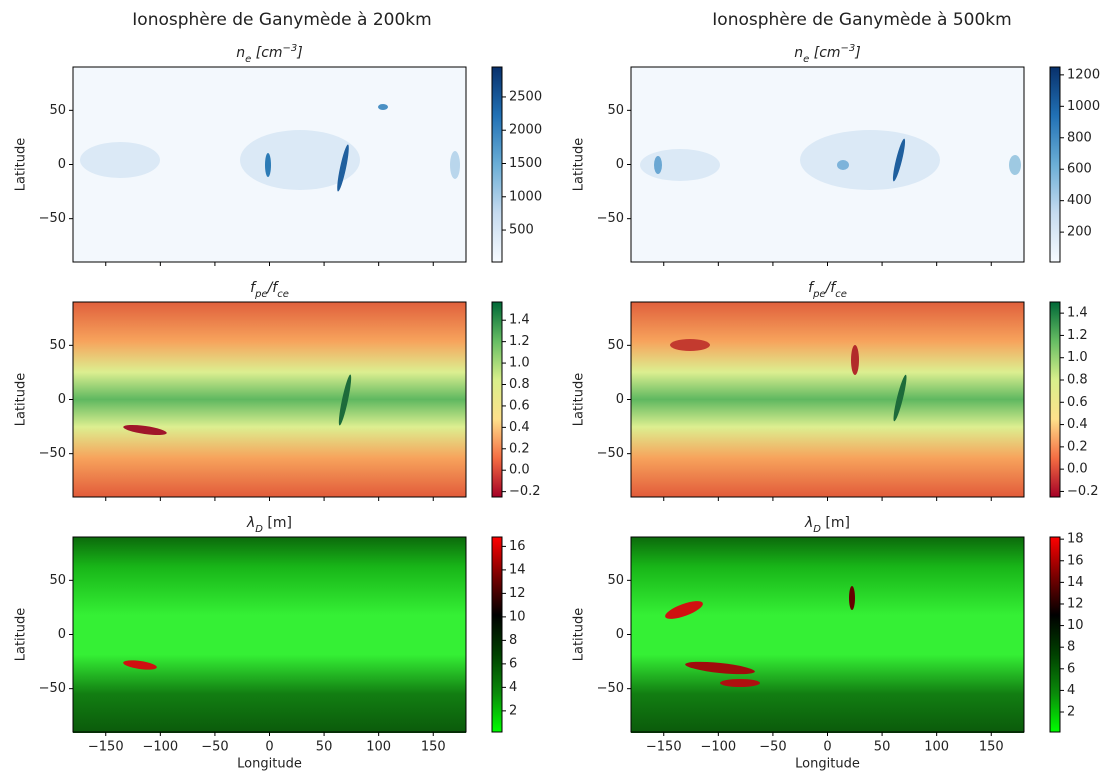  Describe the element at coordinates (283, 294) in the screenshot. I see `title-part: ce` at that location.